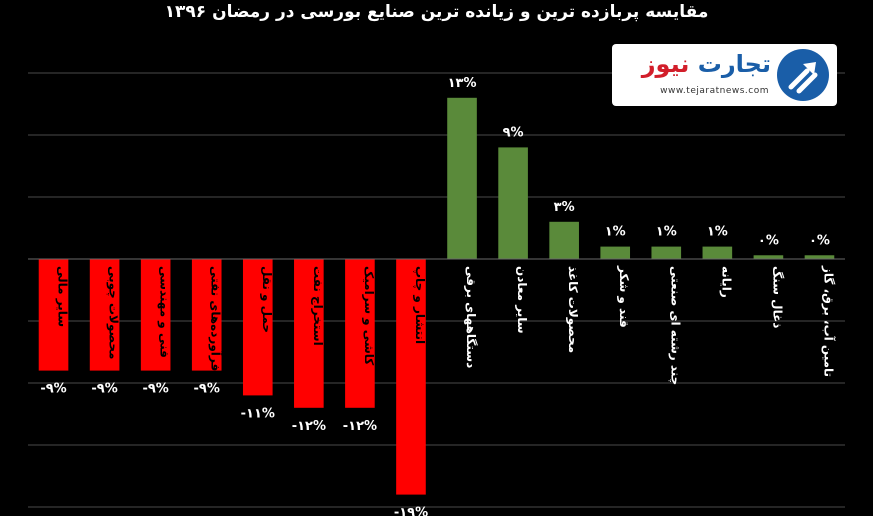  What do you see at coordinates (513, 132) in the screenshot?
I see `data-label: ۹%` at bounding box center [513, 132].